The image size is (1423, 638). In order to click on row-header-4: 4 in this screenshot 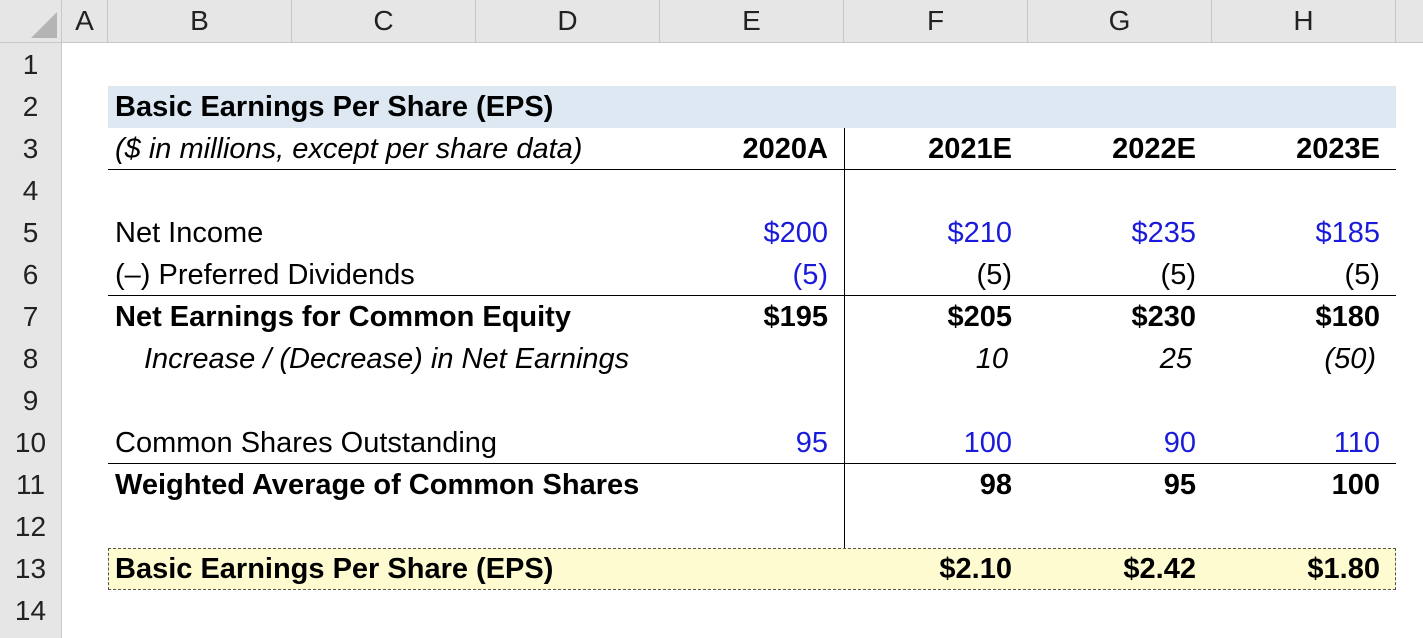, I will do `click(31, 191)`.